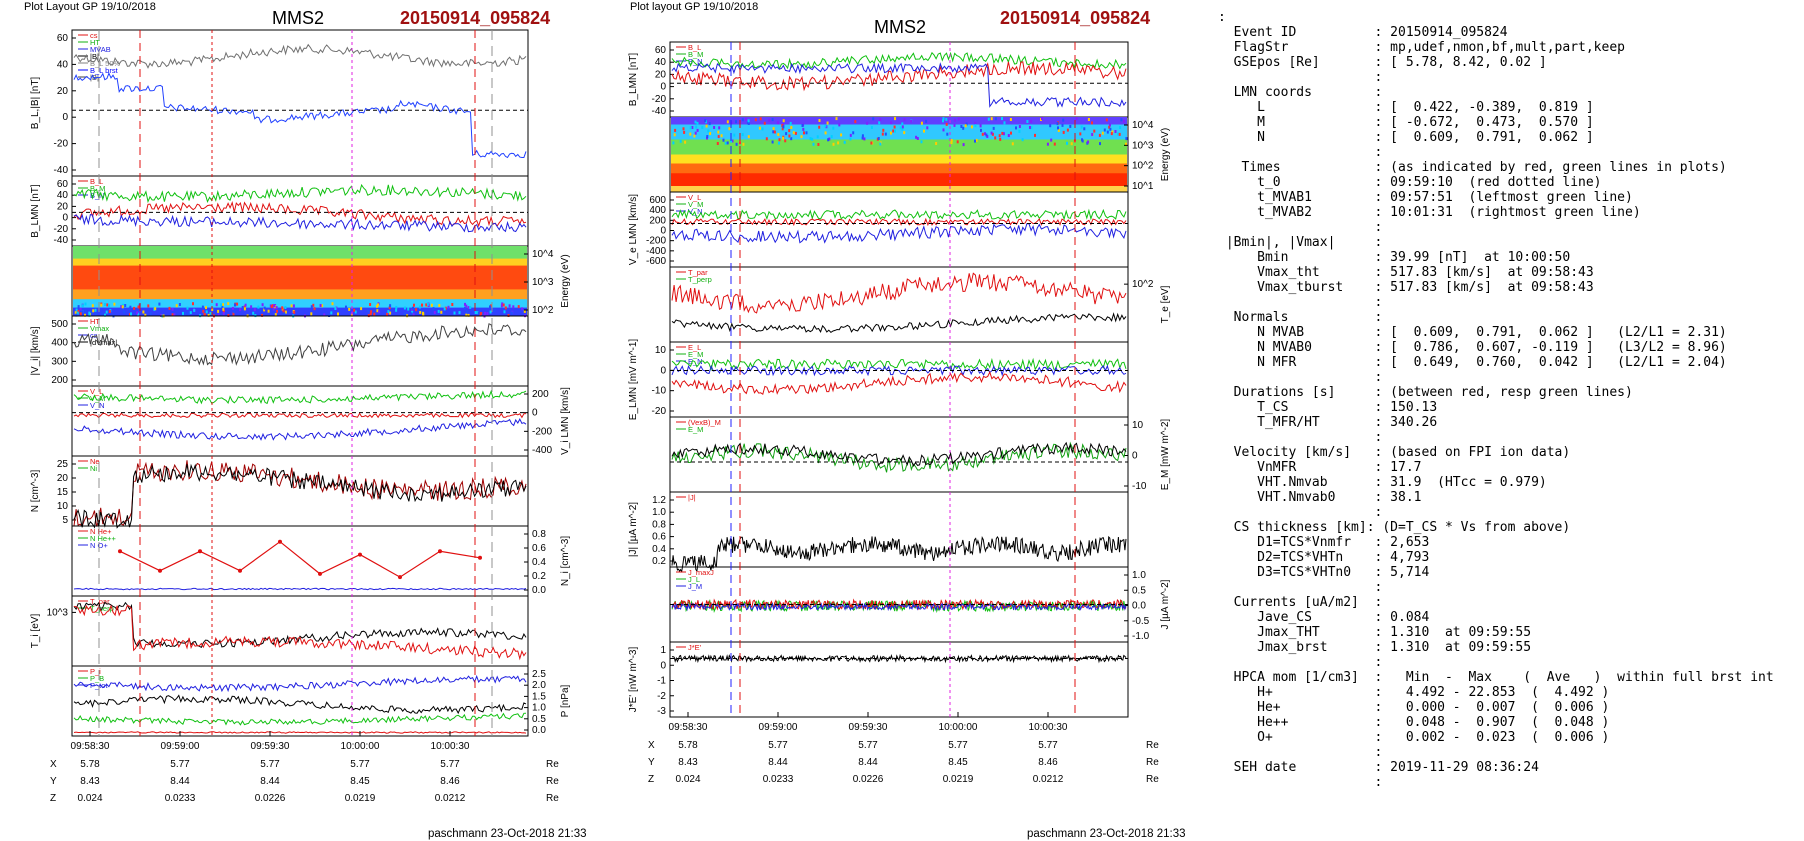 This screenshot has width=1804, height=841. What do you see at coordinates (35, 103) in the screenshot?
I see `y-axis-label: B_L,|B| [nT]` at bounding box center [35, 103].